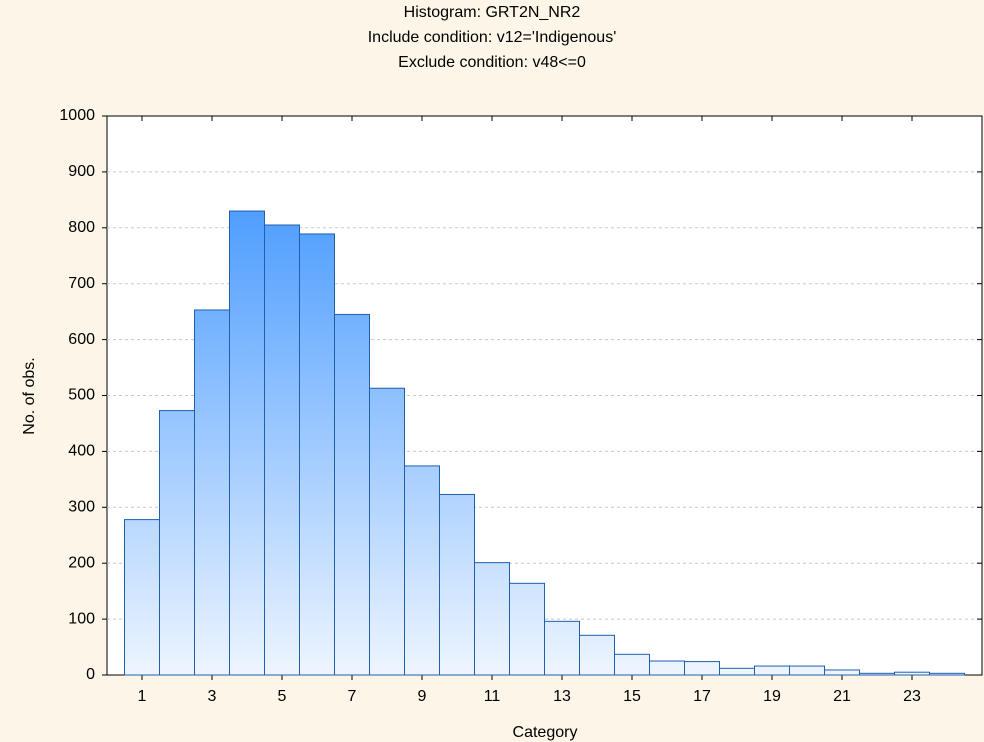  I want to click on x-tick-label: 3, so click(212, 696).